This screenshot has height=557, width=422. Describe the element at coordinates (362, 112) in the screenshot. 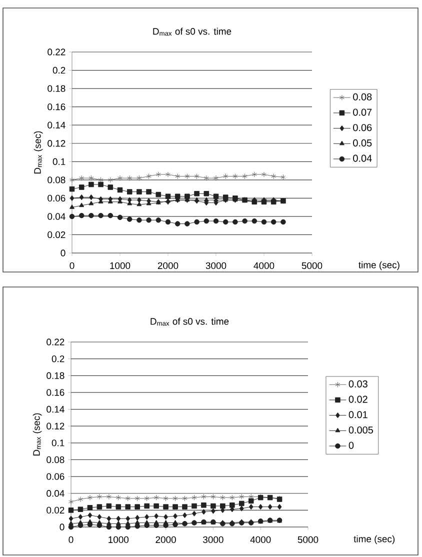

I see `legend-label: 0.07` at that location.